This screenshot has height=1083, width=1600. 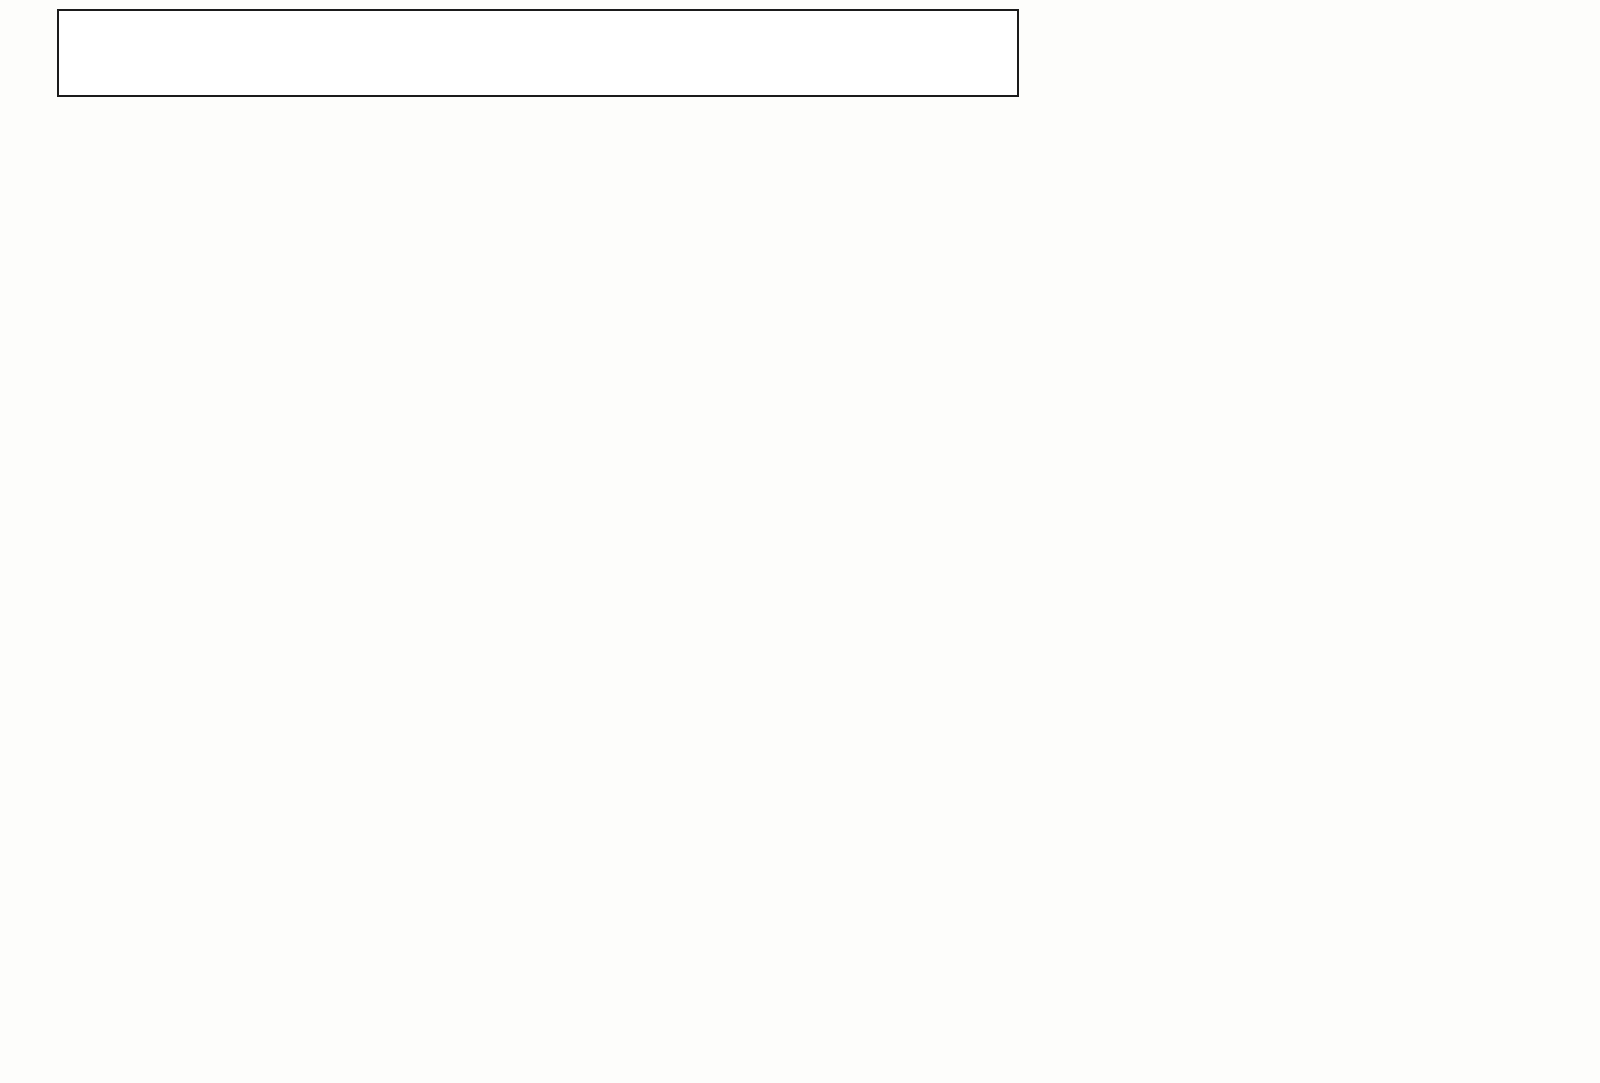 I want to click on legend-row-rig-count, so click(x=538, y=54).